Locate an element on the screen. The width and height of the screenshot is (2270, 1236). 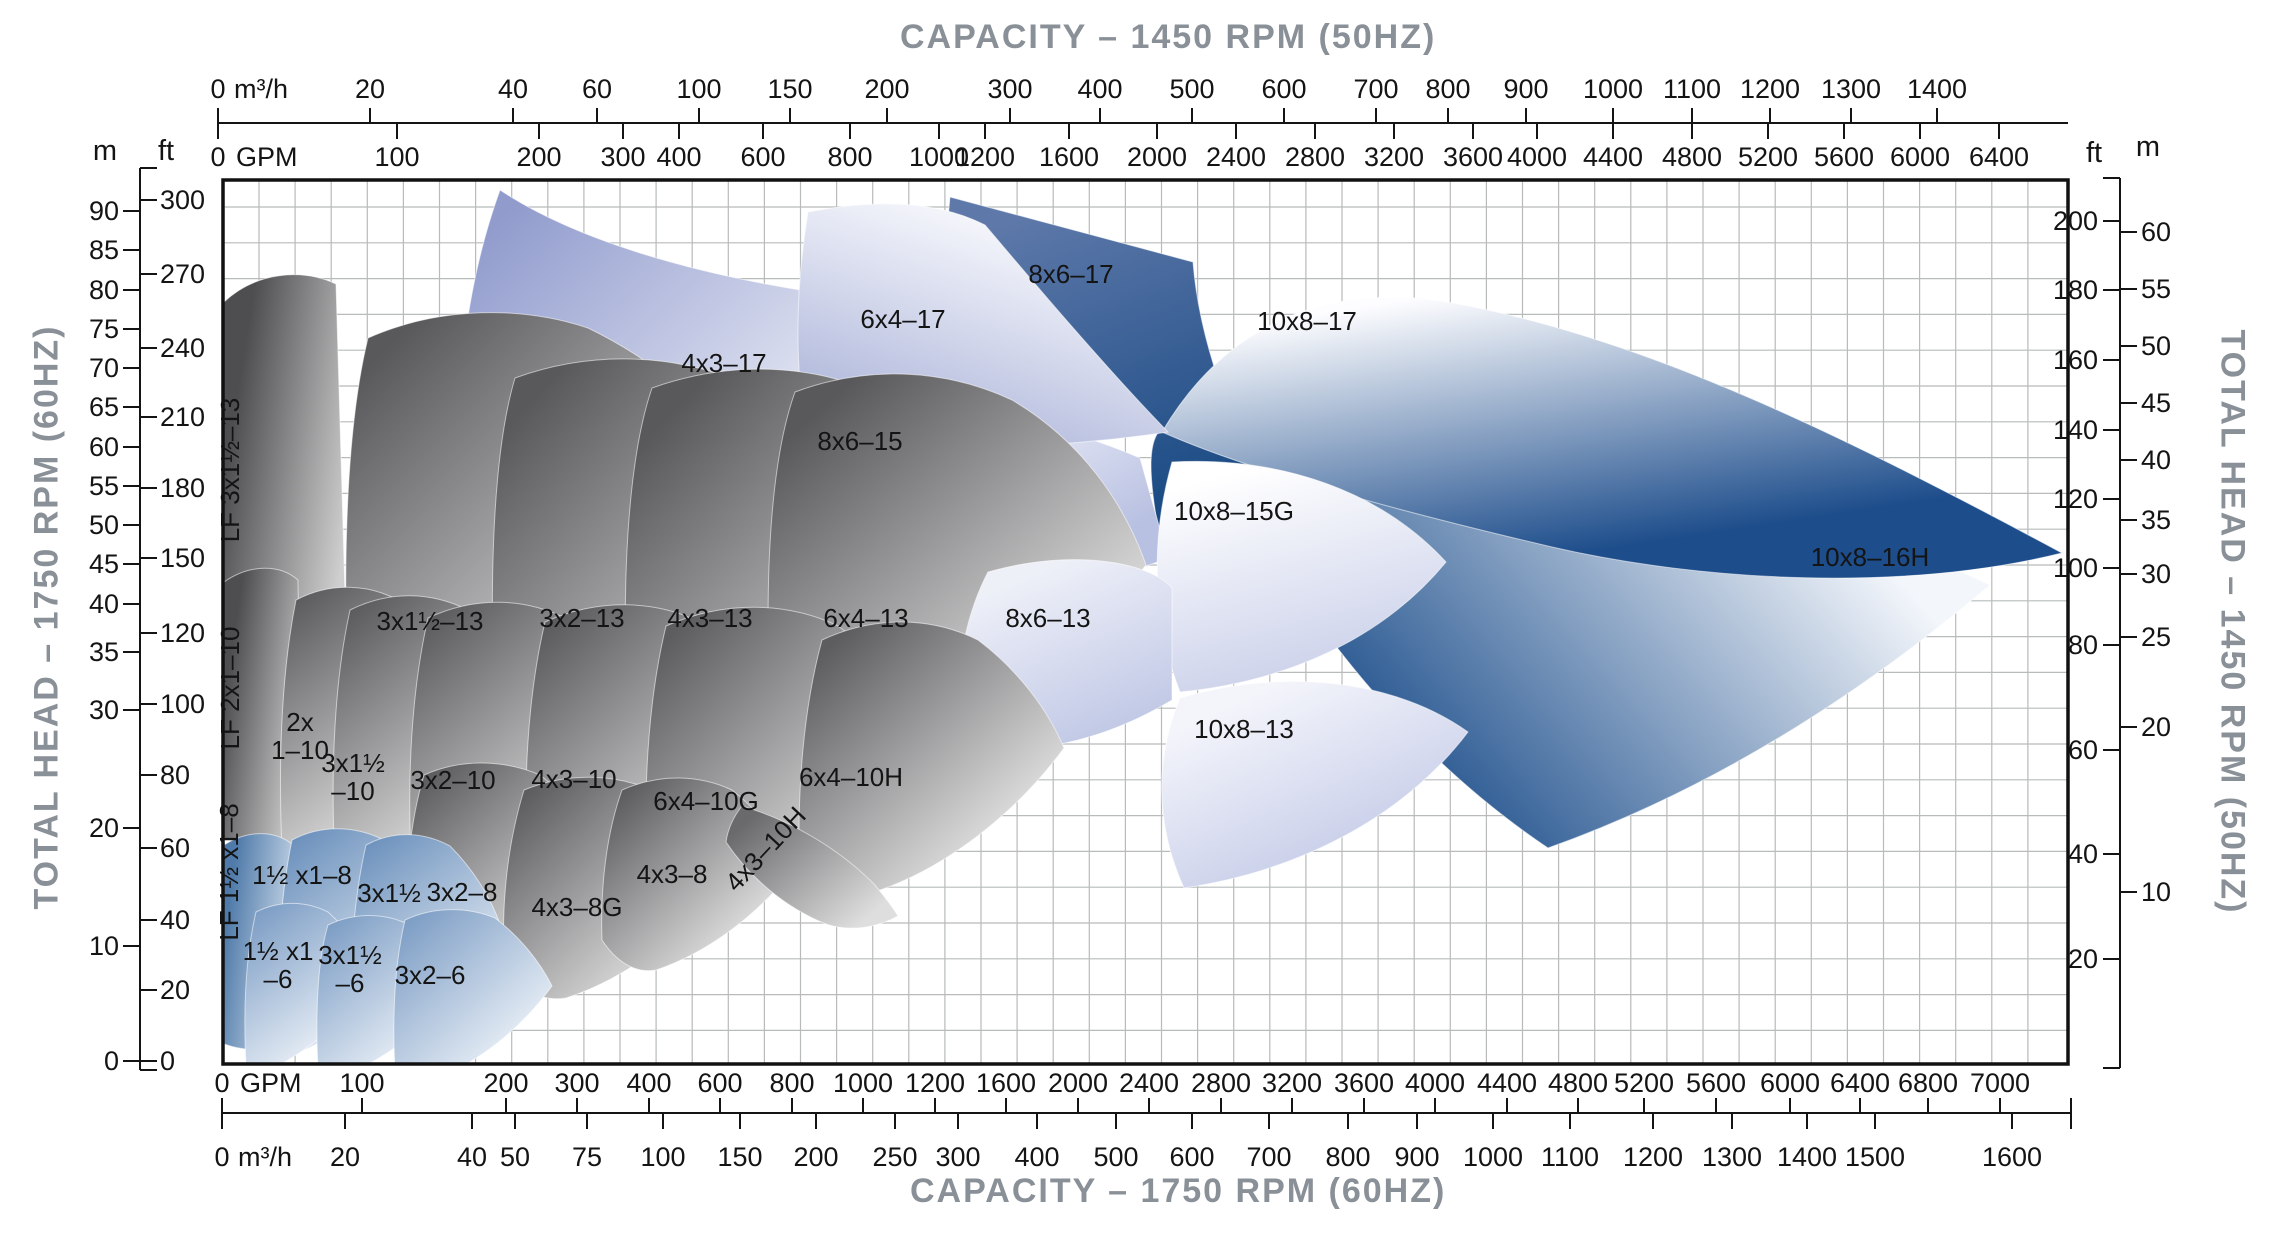
bottom-gpm-tick-label: 5600 is located at coordinates (1716, 1083).